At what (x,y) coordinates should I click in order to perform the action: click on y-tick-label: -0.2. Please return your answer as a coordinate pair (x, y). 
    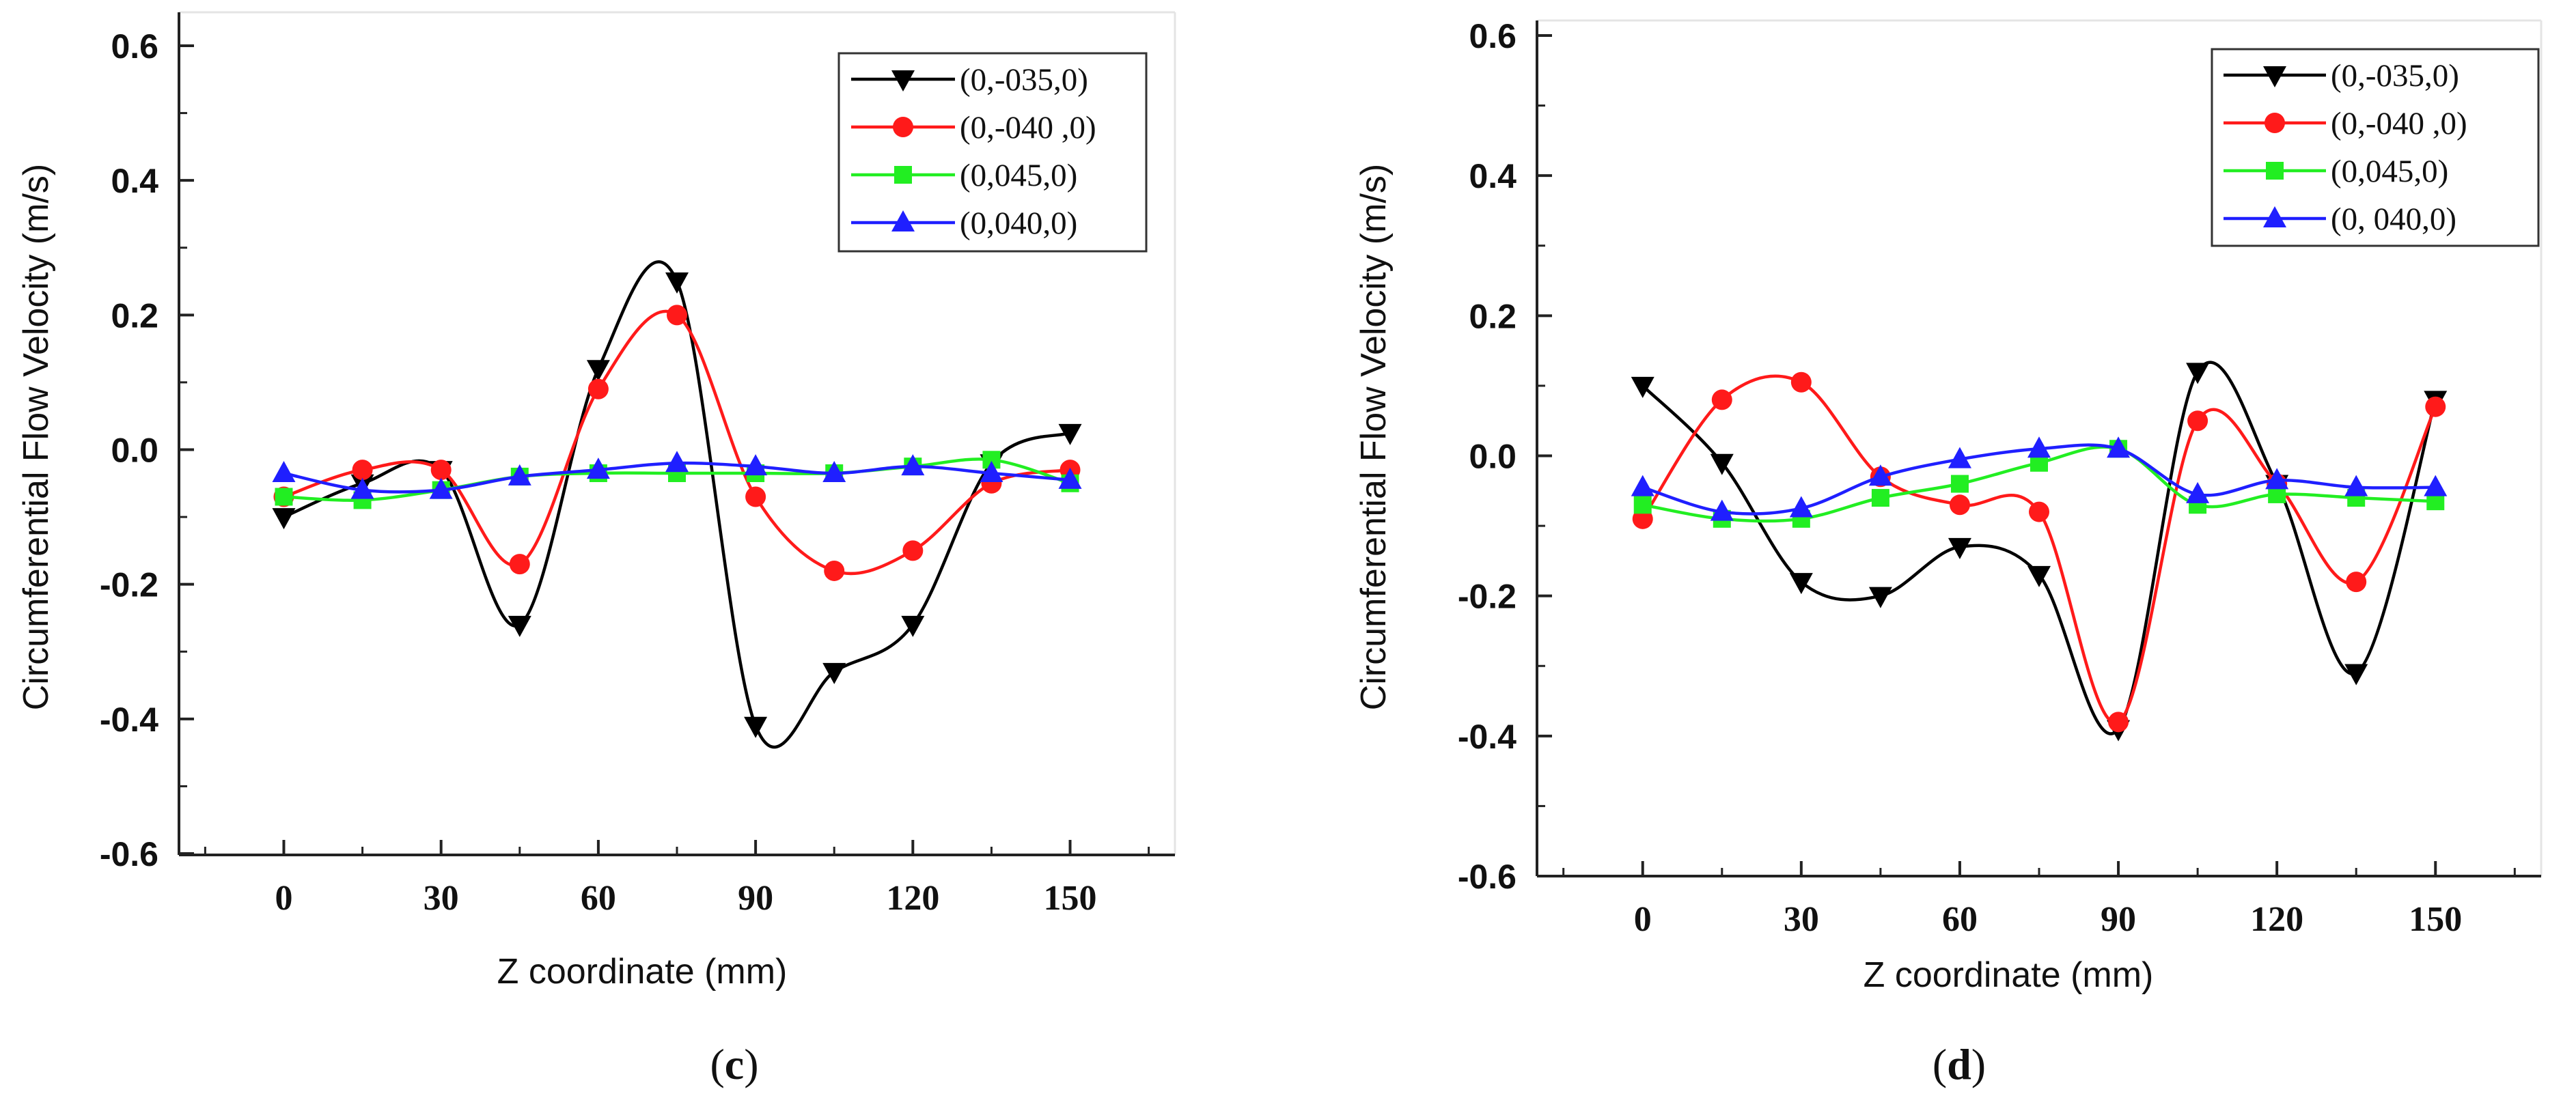
    Looking at the image, I should click on (1487, 597).